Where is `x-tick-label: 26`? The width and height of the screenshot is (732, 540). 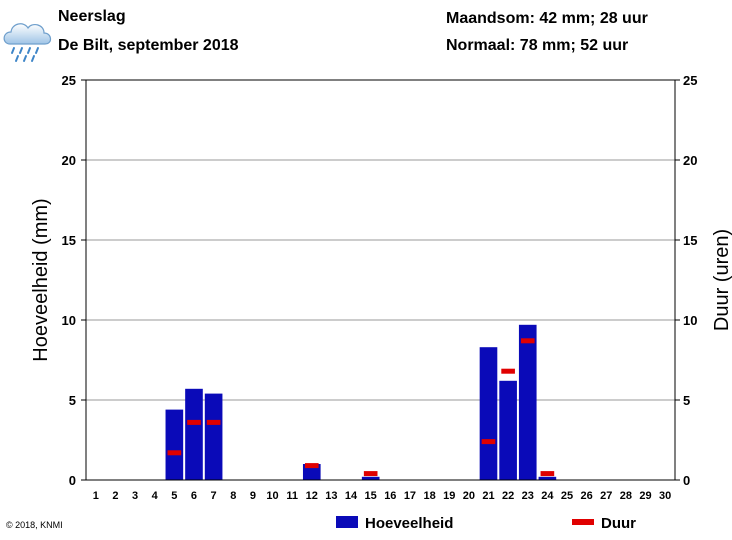
x-tick-label: 26 is located at coordinates (587, 496).